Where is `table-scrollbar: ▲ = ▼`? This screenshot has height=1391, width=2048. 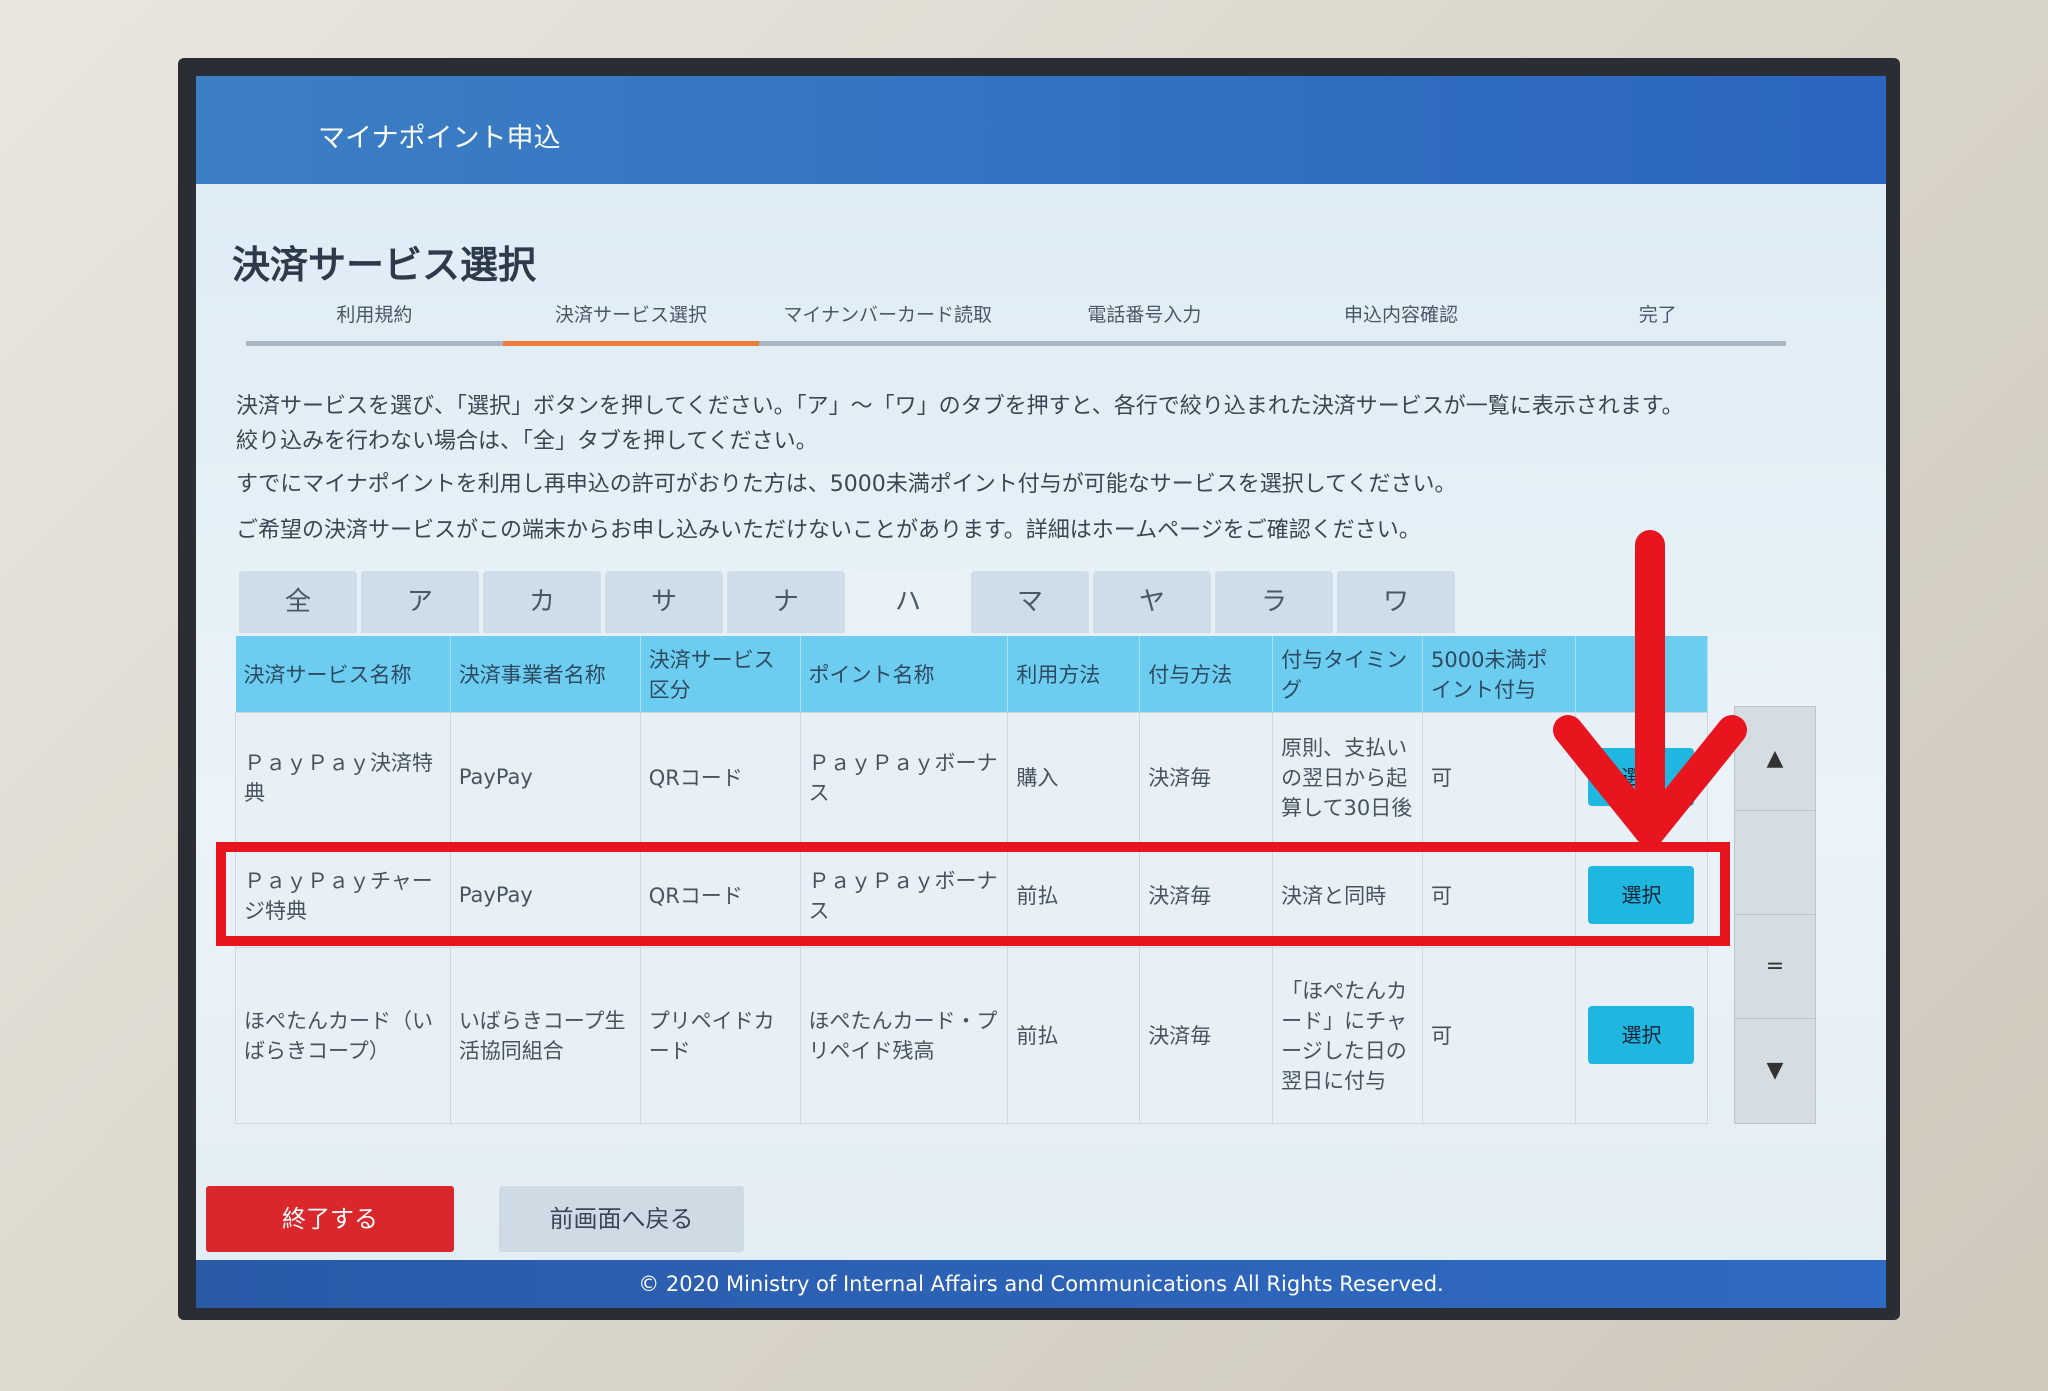
table-scrollbar: ▲ = ▼ is located at coordinates (1775, 915).